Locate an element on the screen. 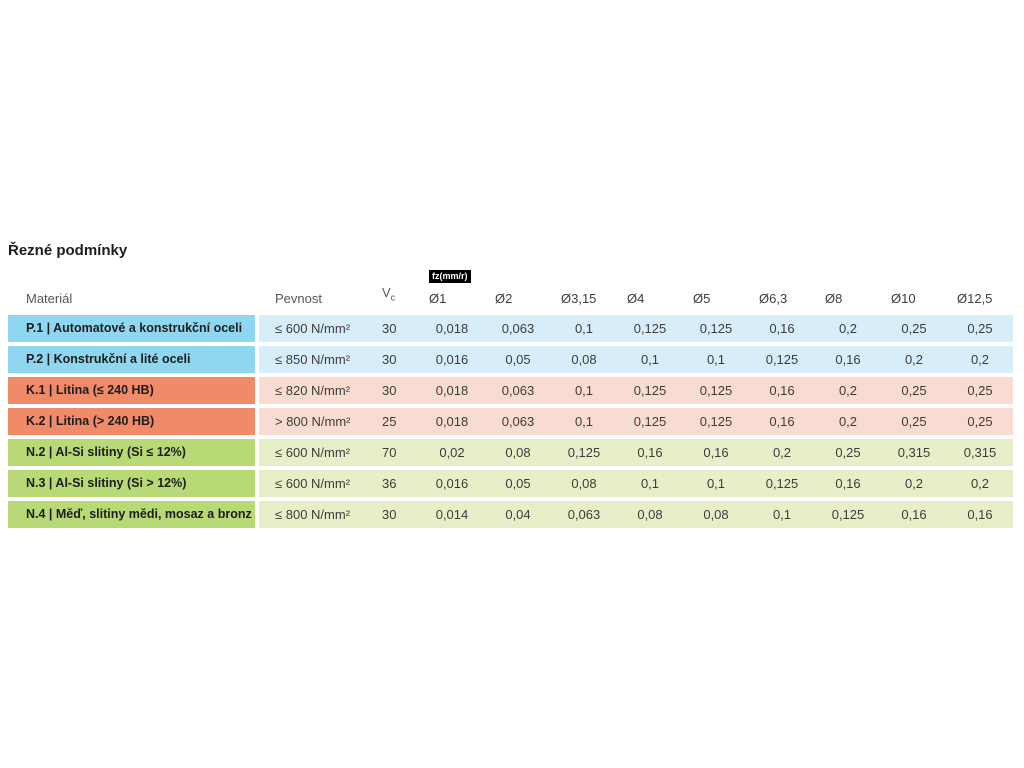 Image resolution: width=1024 pixels, height=768 pixels. strength-cell: ≤ 820 N/mm² is located at coordinates (314, 390).